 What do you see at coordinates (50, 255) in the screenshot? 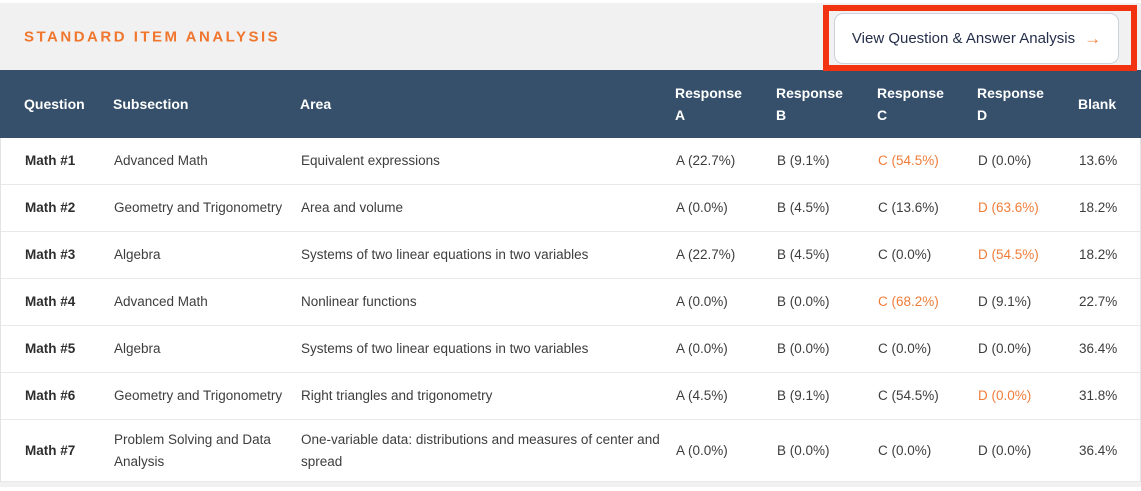
I see `question-cell: Math #3` at bounding box center [50, 255].